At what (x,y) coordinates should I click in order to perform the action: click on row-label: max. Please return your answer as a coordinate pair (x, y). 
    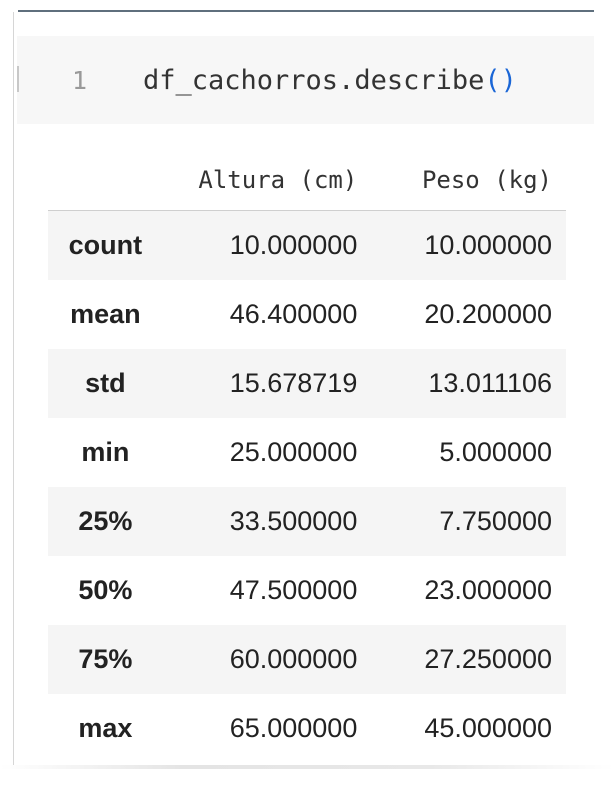
    Looking at the image, I should click on (105, 728).